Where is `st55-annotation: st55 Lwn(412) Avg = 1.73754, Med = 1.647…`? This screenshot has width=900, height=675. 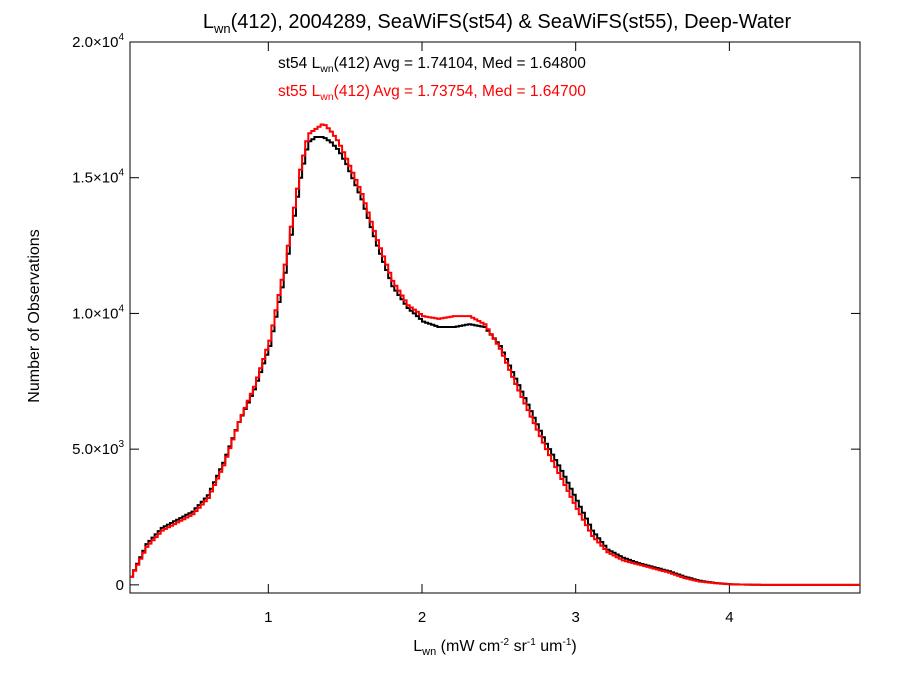 st55-annotation: st55 Lwn(412) Avg = 1.73754, Med = 1.647… is located at coordinates (432, 93).